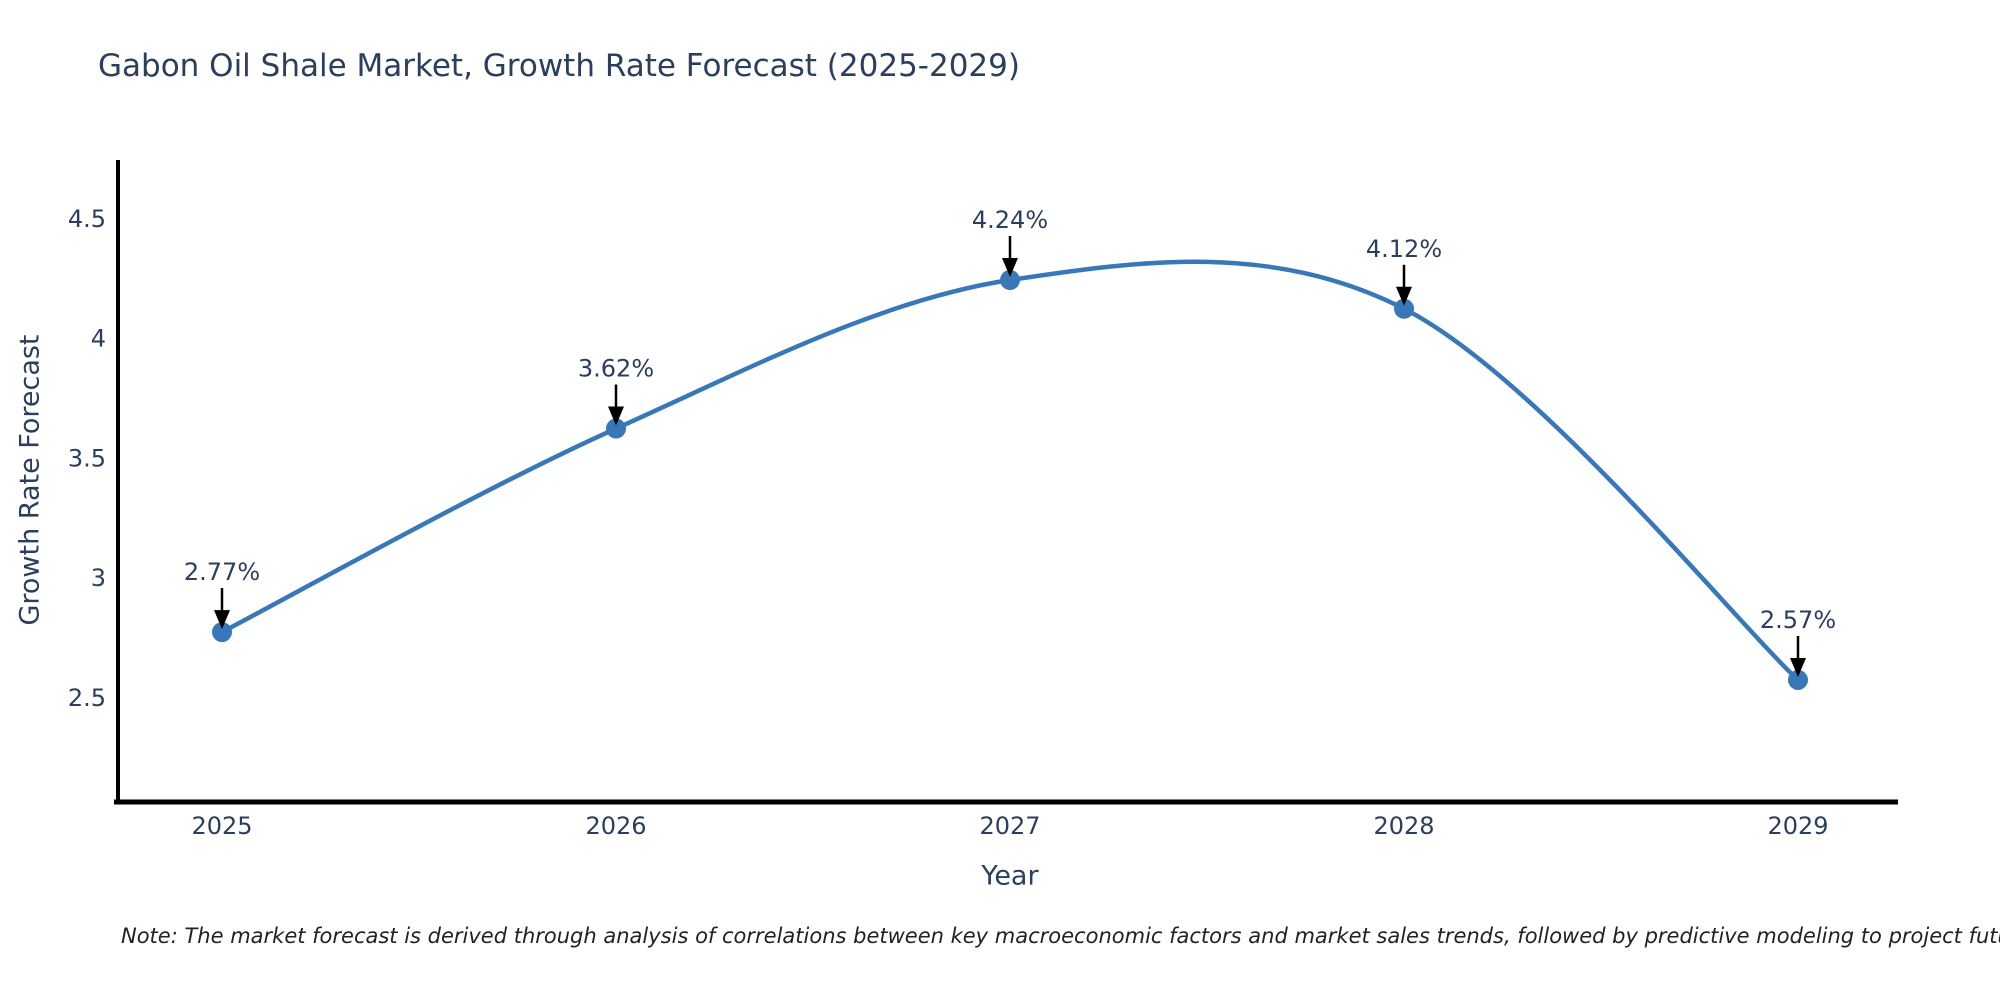 Image resolution: width=2000 pixels, height=1000 pixels. Describe the element at coordinates (1403, 826) in the screenshot. I see `x-tick-label: 2028` at that location.